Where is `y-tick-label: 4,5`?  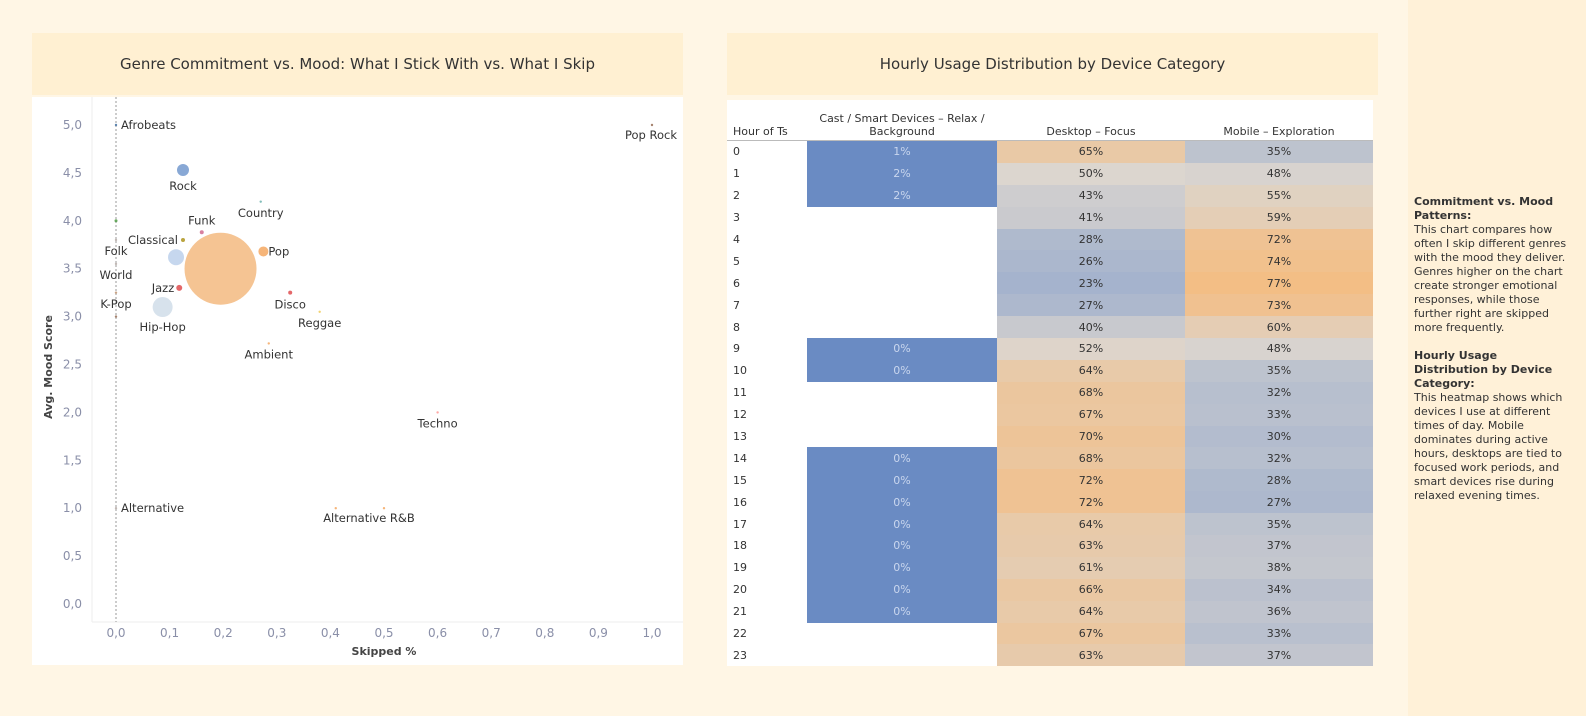
y-tick-label: 4,5 is located at coordinates (72, 173).